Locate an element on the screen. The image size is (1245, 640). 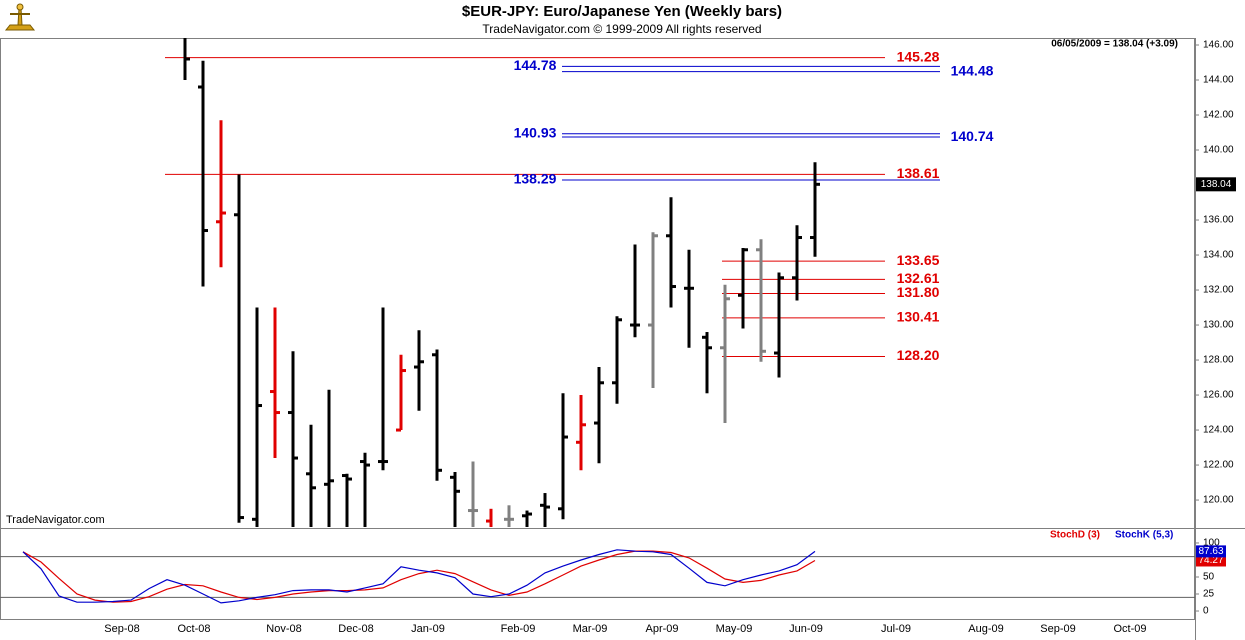
y-tick-label: 142.00 is located at coordinates (1218, 115).